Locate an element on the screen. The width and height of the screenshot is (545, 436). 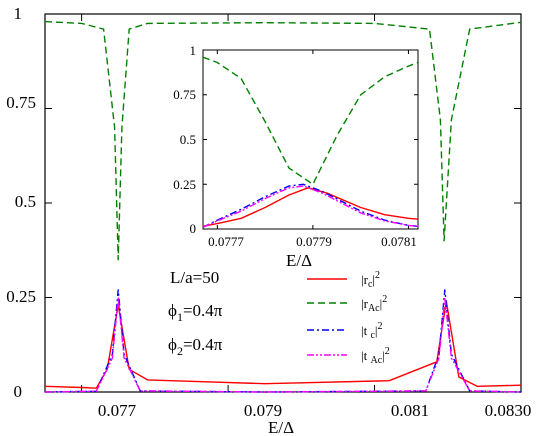
inset-xtick-label: 0.0781 is located at coordinates (399, 241).